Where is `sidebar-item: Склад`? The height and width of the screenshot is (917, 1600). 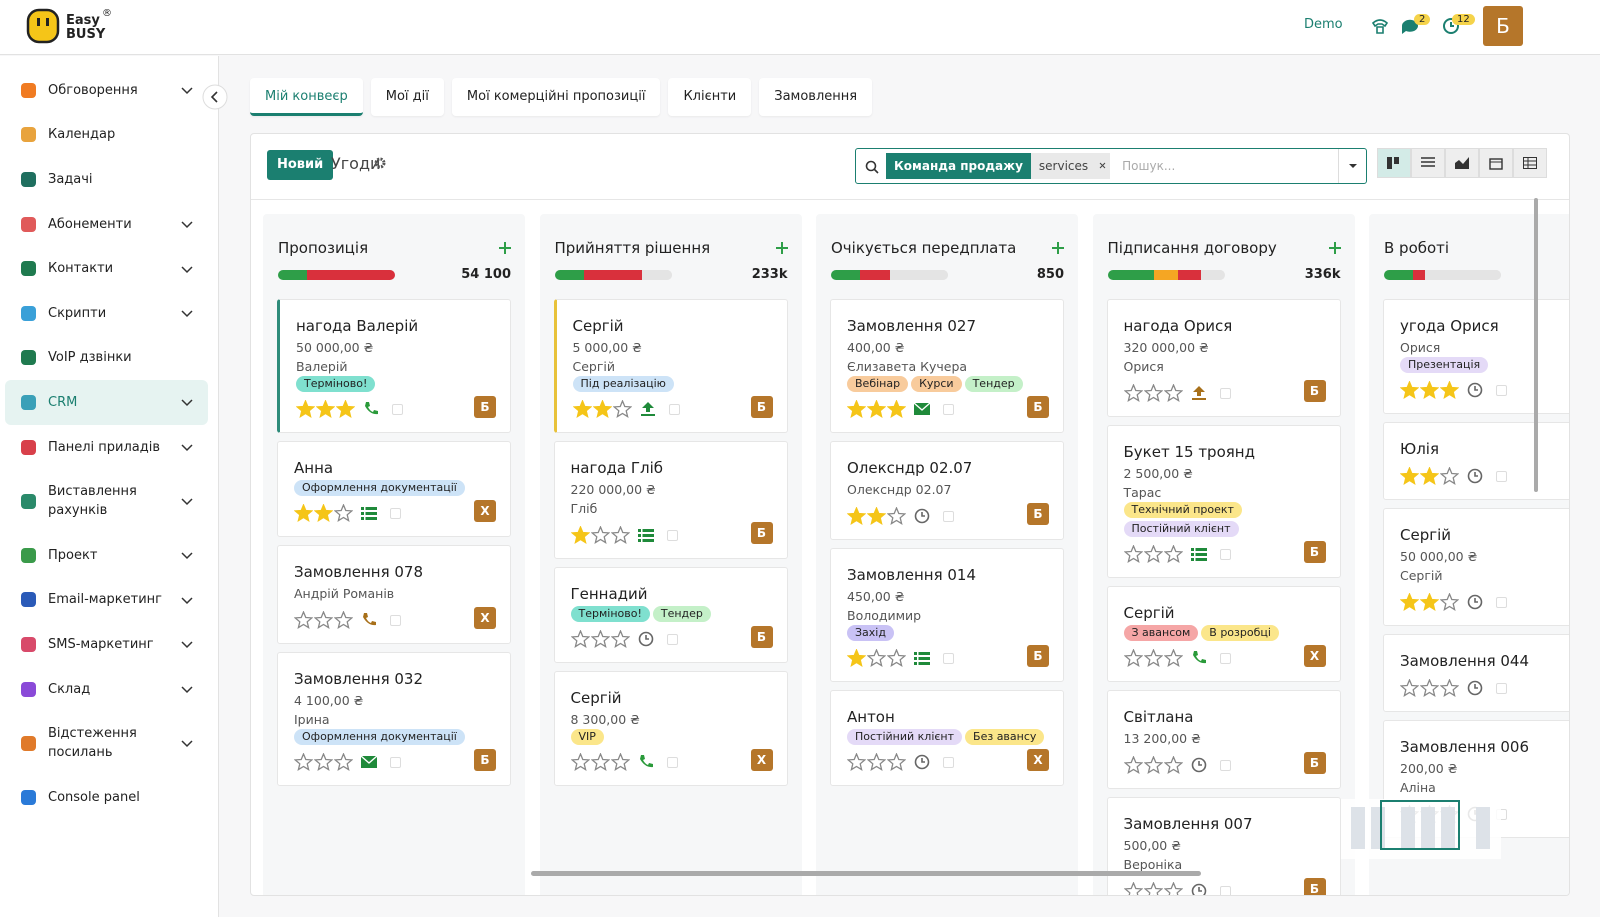
sidebar-item: Склад is located at coordinates (106, 689).